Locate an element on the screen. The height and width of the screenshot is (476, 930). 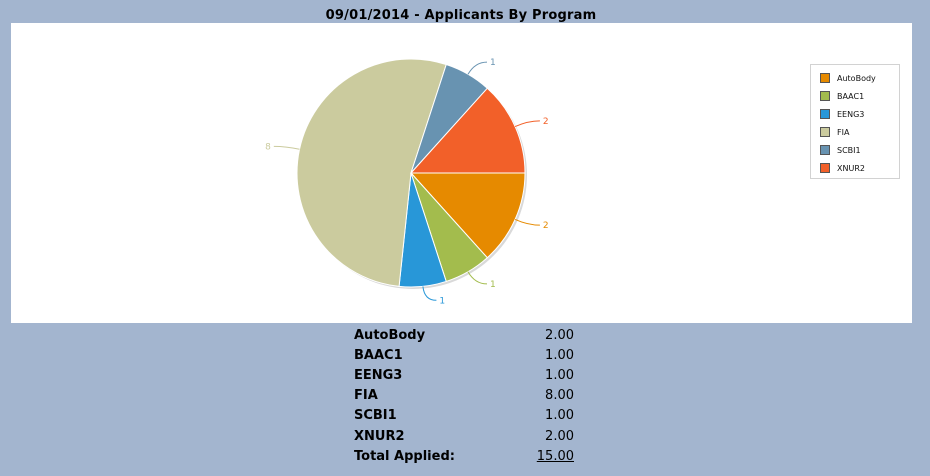
chart-legend: AutoBody BAAC1 EENG3 FIA SCBI1 XNUR2 is located at coordinates (855, 121).